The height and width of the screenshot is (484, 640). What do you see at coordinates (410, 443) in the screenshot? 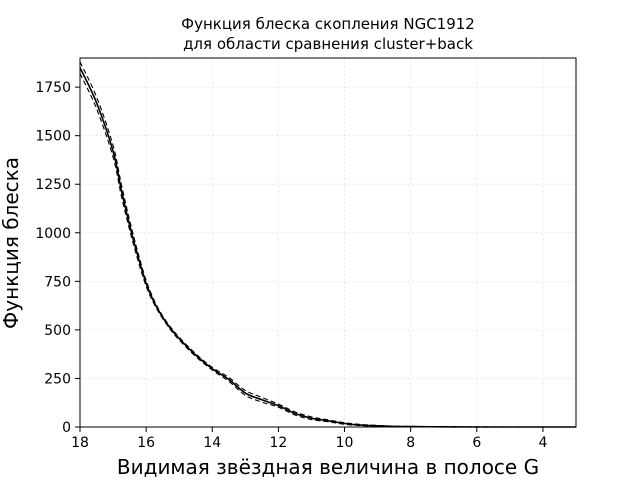
I see `x-tick-label: 8` at bounding box center [410, 443].